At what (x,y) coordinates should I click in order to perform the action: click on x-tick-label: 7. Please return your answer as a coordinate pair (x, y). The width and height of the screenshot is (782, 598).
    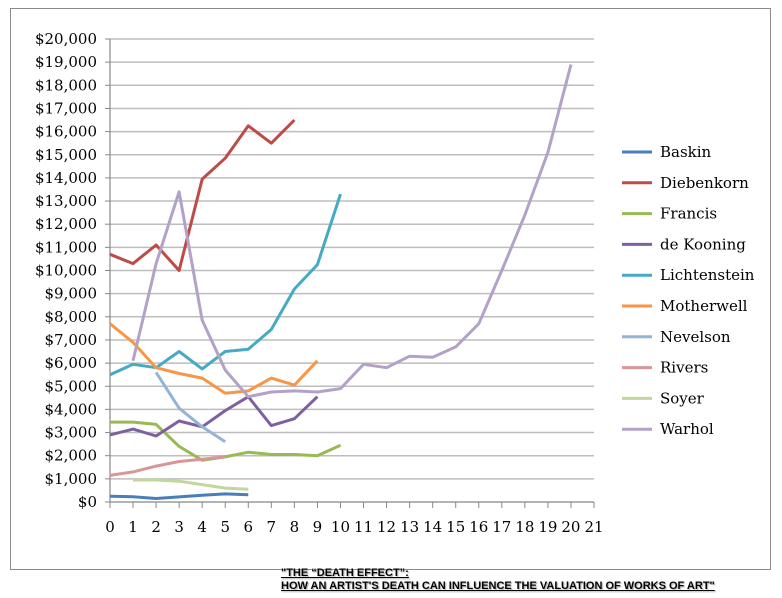
    Looking at the image, I should click on (272, 527).